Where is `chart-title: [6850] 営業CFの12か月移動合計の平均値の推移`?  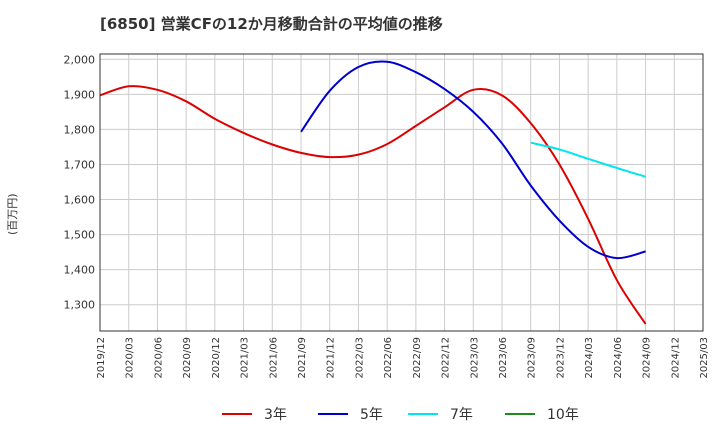
chart-title: [6850] 営業CFの12か月移動合計の平均値の推移 is located at coordinates (271, 24).